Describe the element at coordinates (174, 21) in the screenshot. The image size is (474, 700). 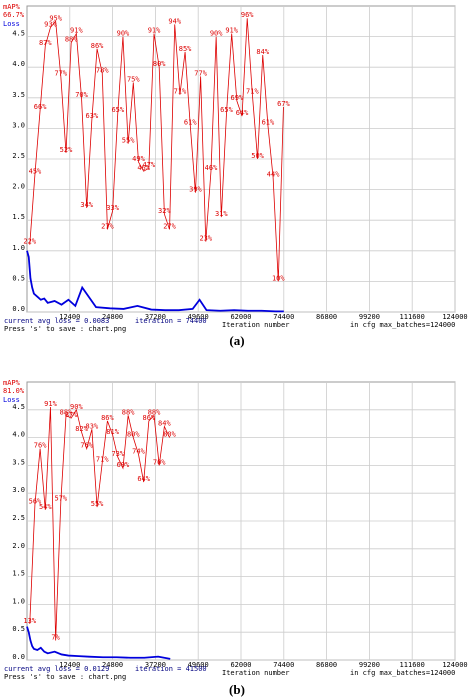
I see `data-label: 94%` at that location.